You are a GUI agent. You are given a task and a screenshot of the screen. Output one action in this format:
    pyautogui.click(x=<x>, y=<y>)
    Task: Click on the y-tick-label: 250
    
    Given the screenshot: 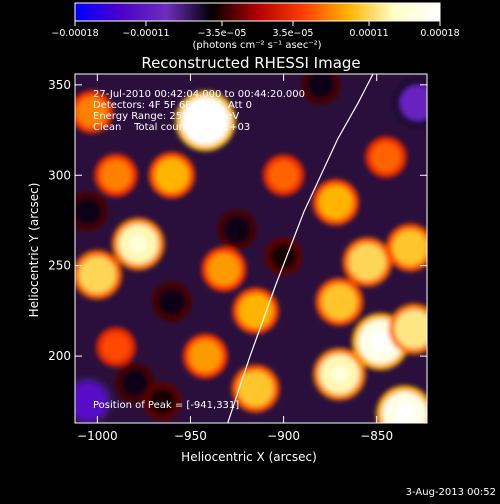 What is the action you would take?
    pyautogui.click(x=59, y=266)
    